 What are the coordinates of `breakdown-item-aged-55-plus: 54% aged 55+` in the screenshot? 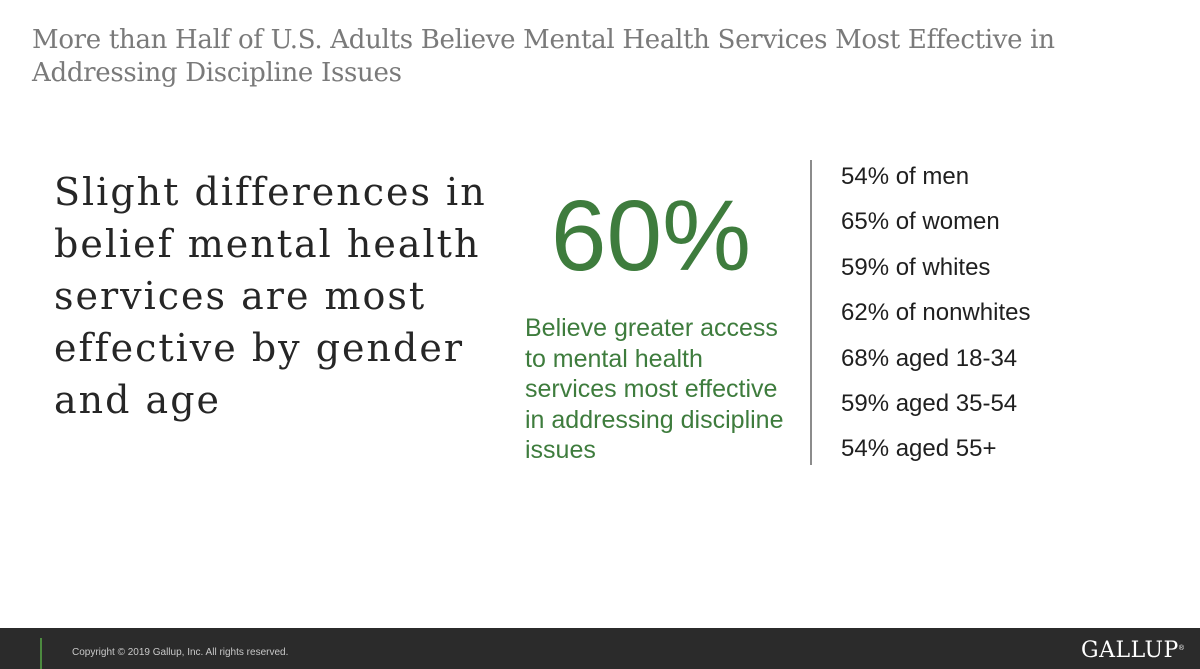 It's located at (919, 449).